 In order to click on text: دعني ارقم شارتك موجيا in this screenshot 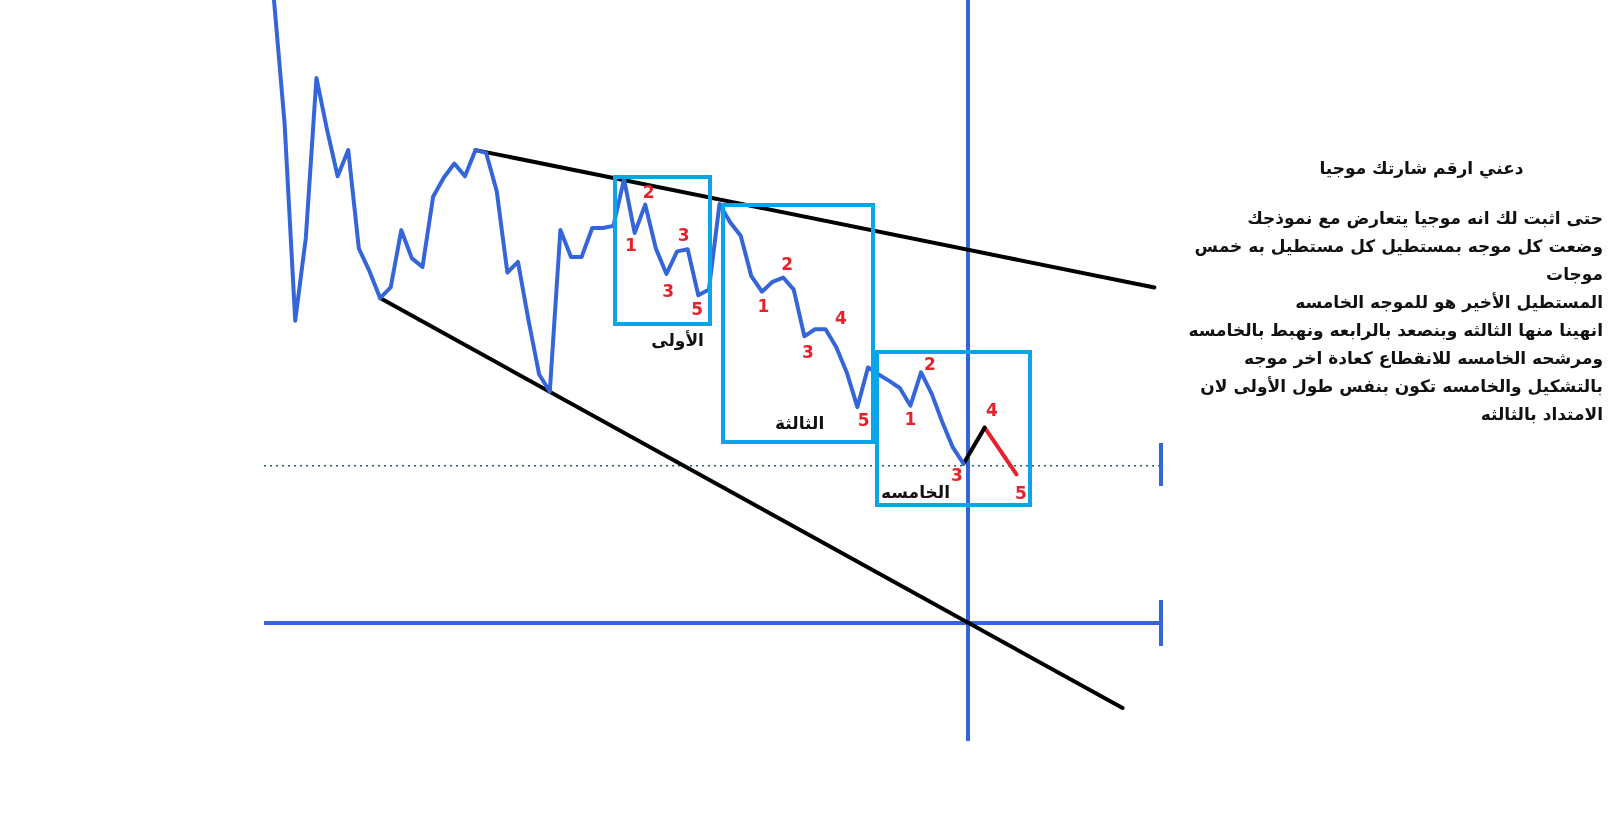, I will do `click(1421, 168)`.